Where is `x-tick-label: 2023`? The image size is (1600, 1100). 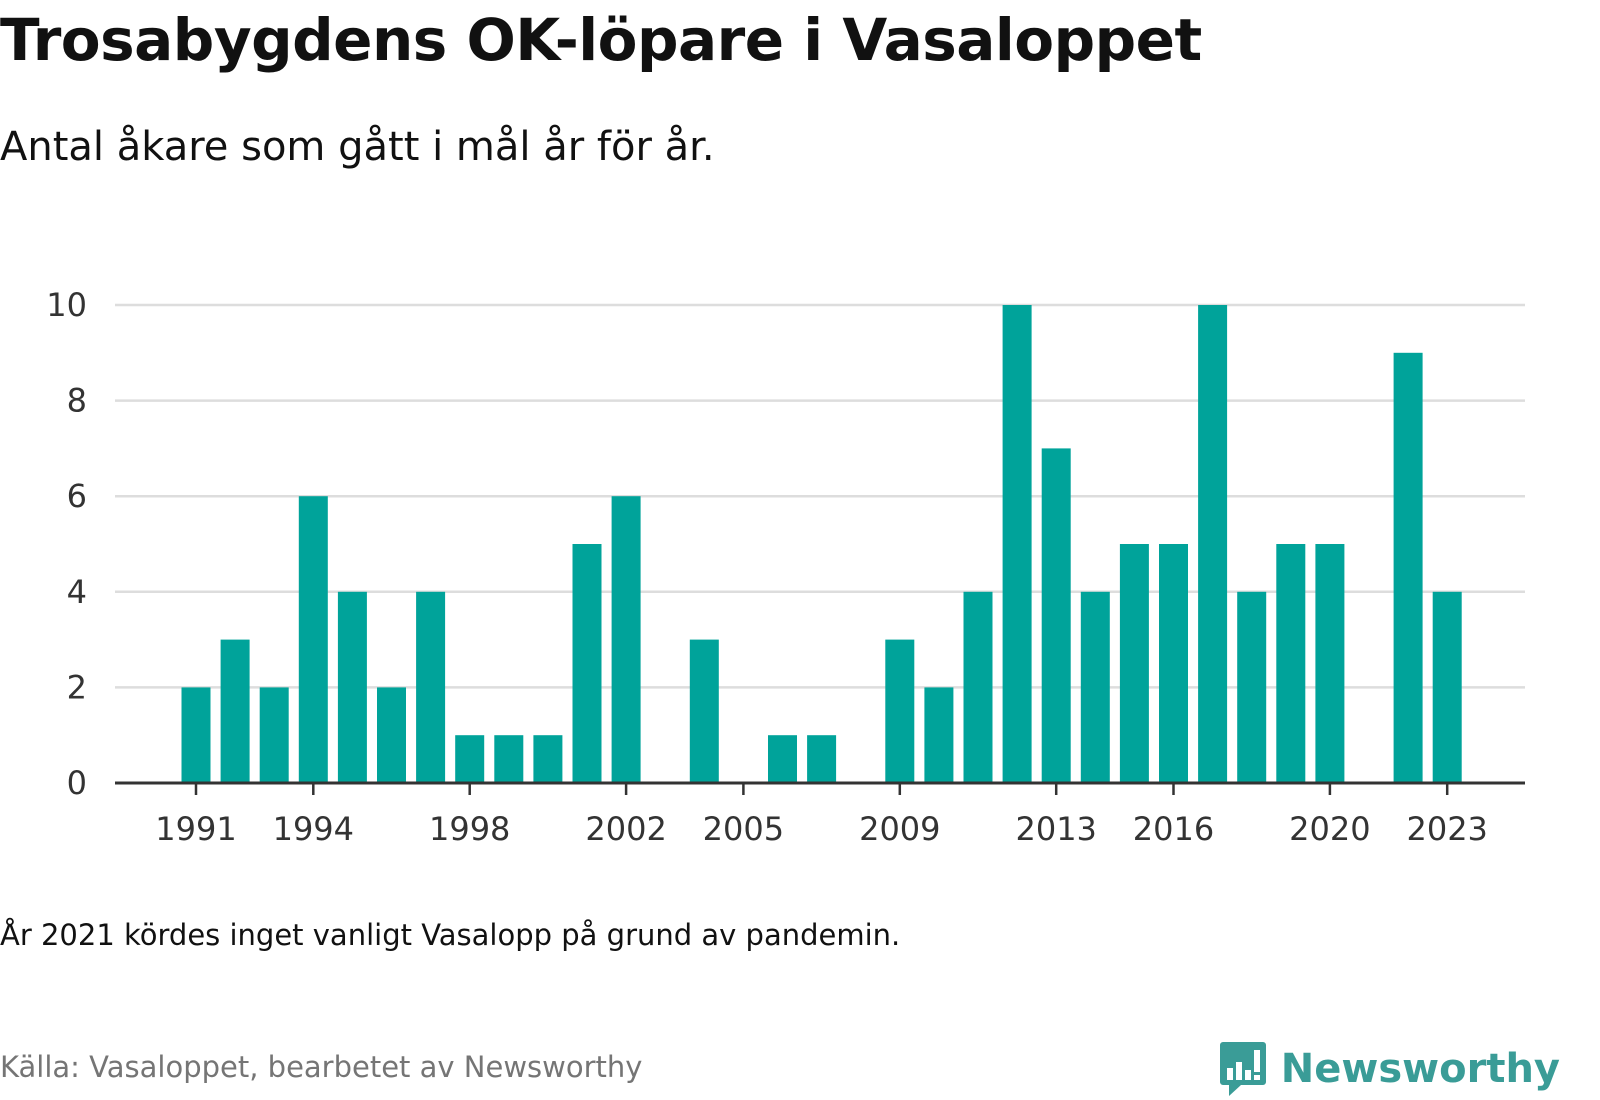
x-tick-label: 2023 is located at coordinates (1446, 829).